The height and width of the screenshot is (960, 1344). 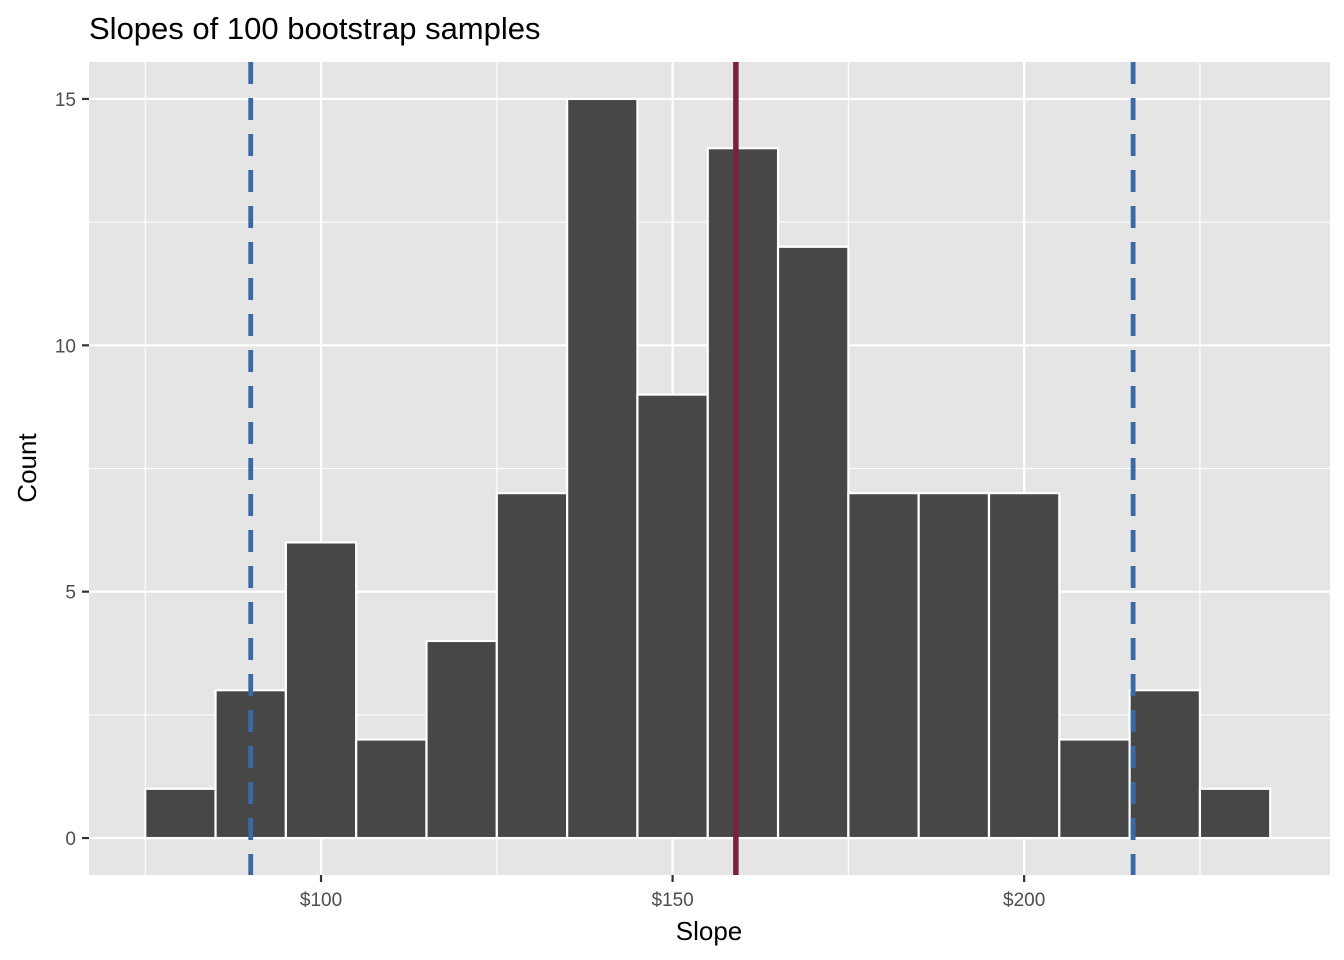 I want to click on y-tick-label: 5, so click(x=70, y=593).